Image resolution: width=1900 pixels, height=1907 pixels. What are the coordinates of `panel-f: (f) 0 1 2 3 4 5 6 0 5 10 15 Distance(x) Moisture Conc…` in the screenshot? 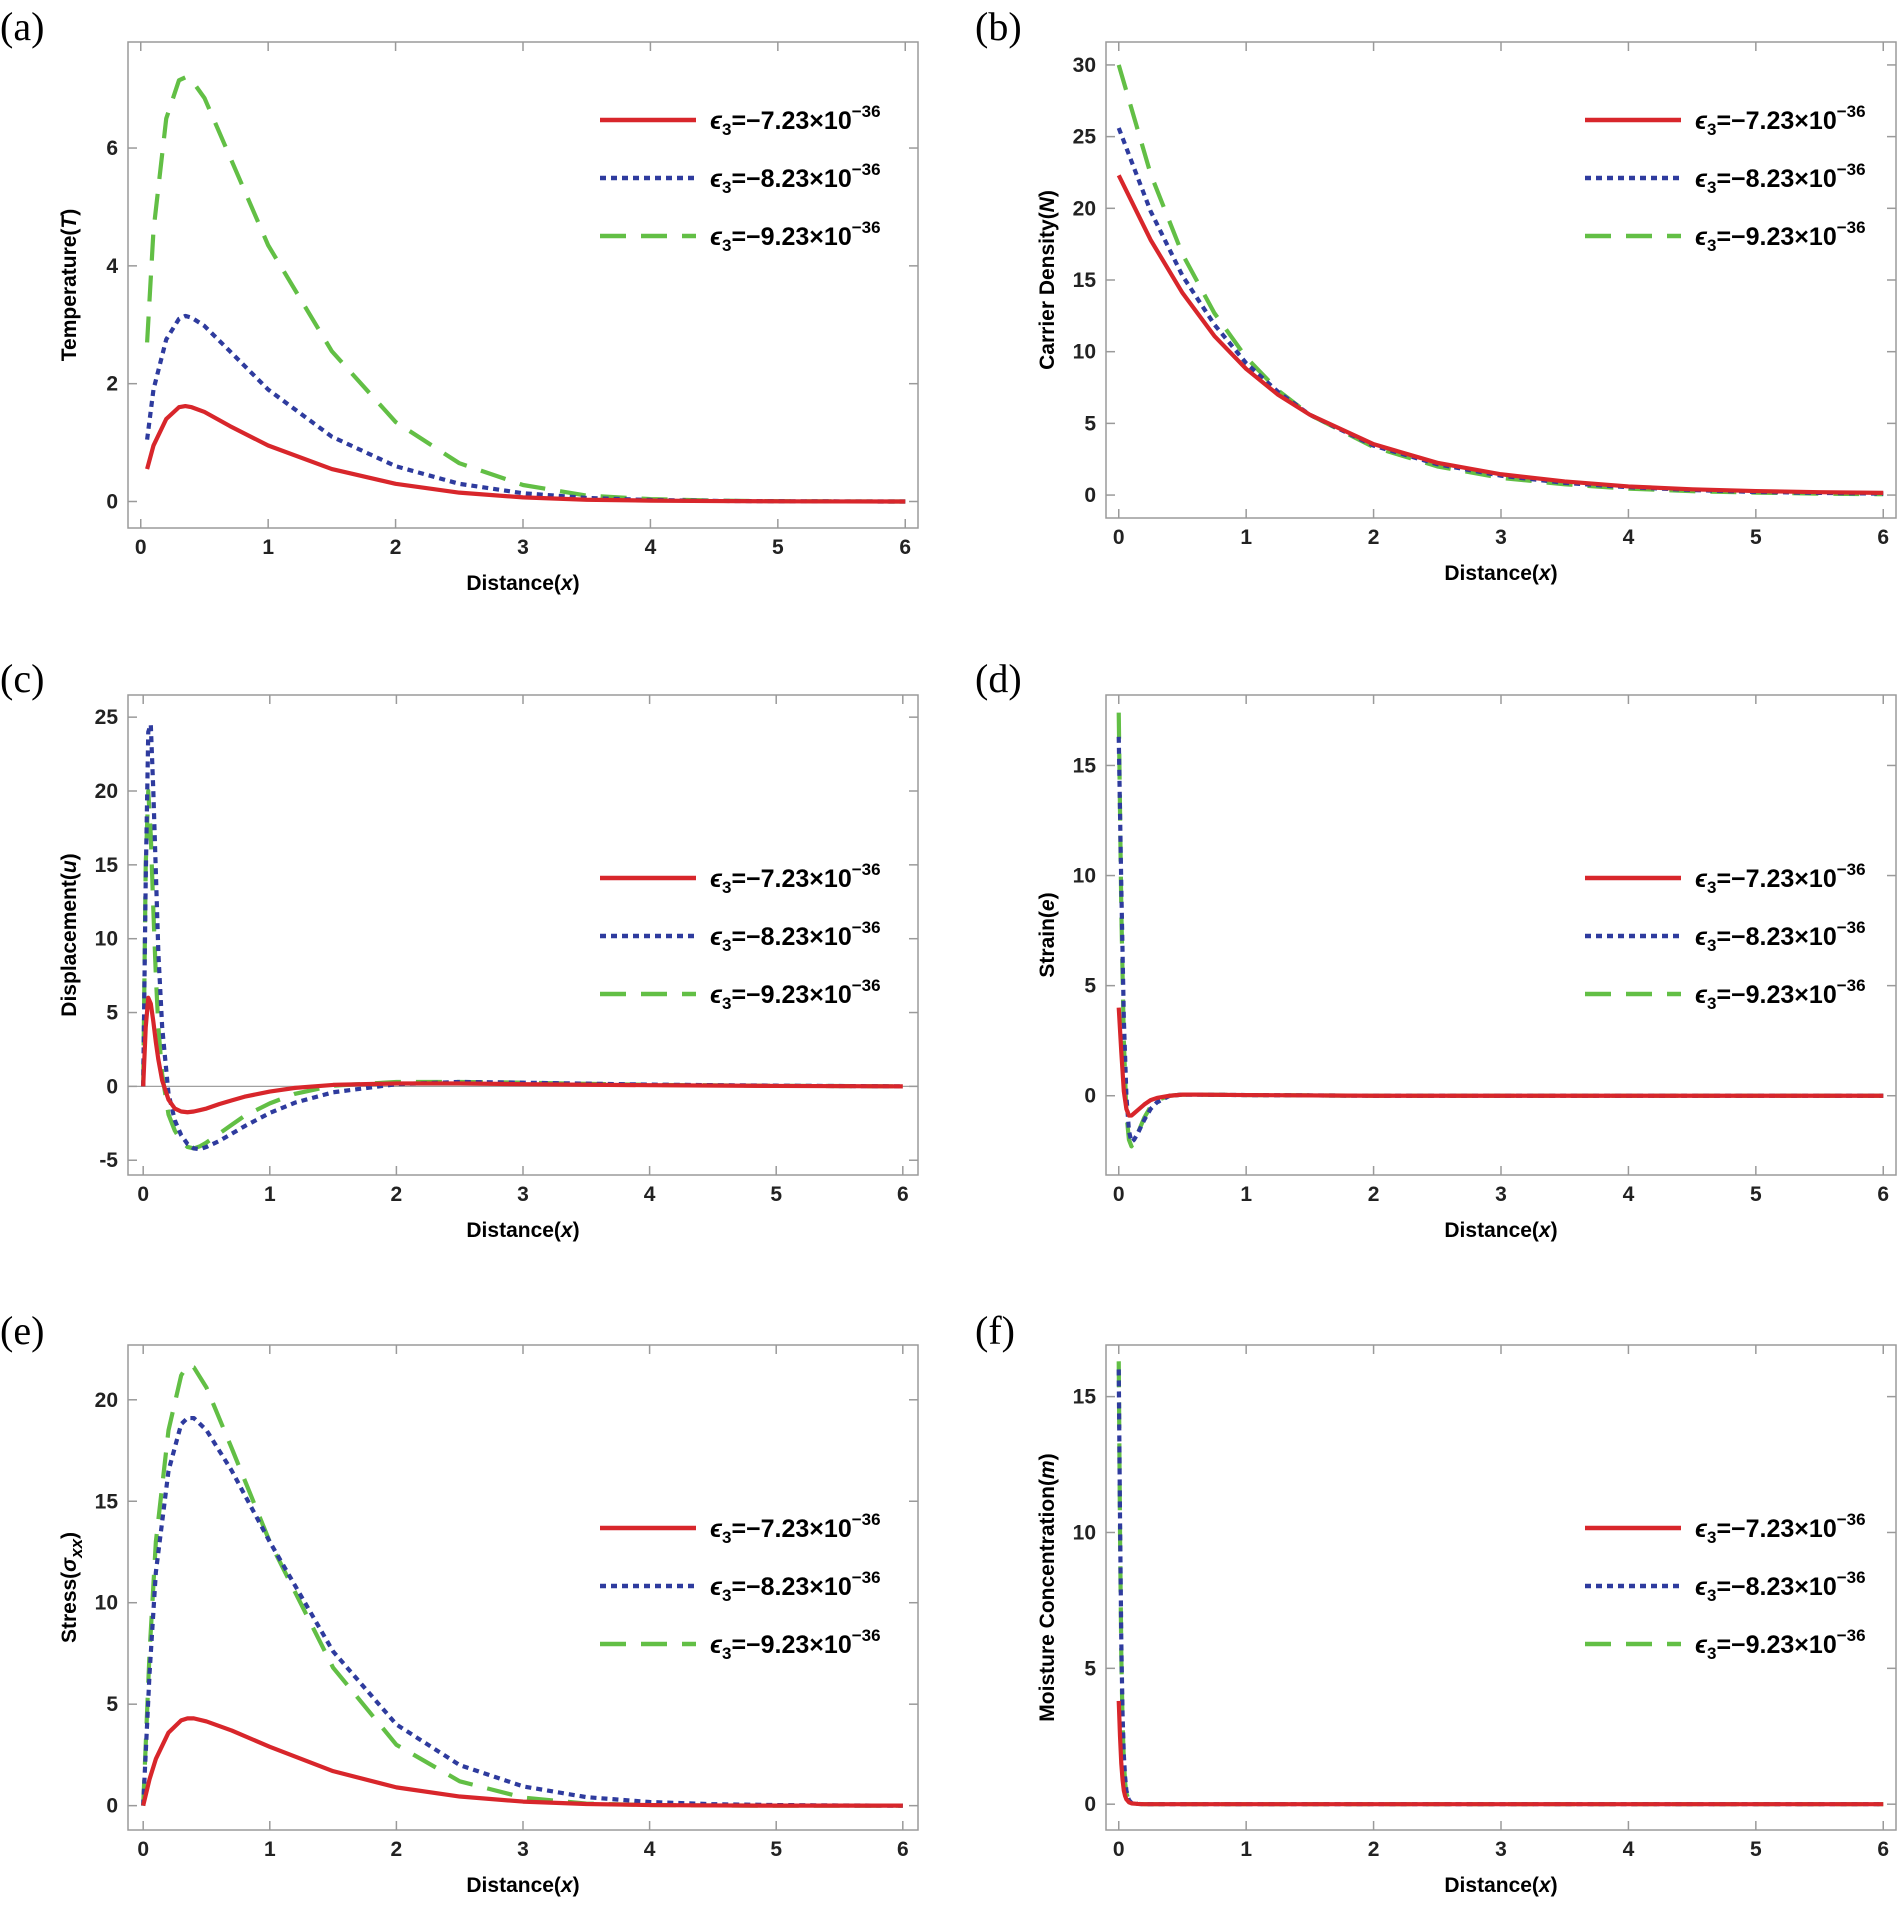 It's located at (1436, 1602).